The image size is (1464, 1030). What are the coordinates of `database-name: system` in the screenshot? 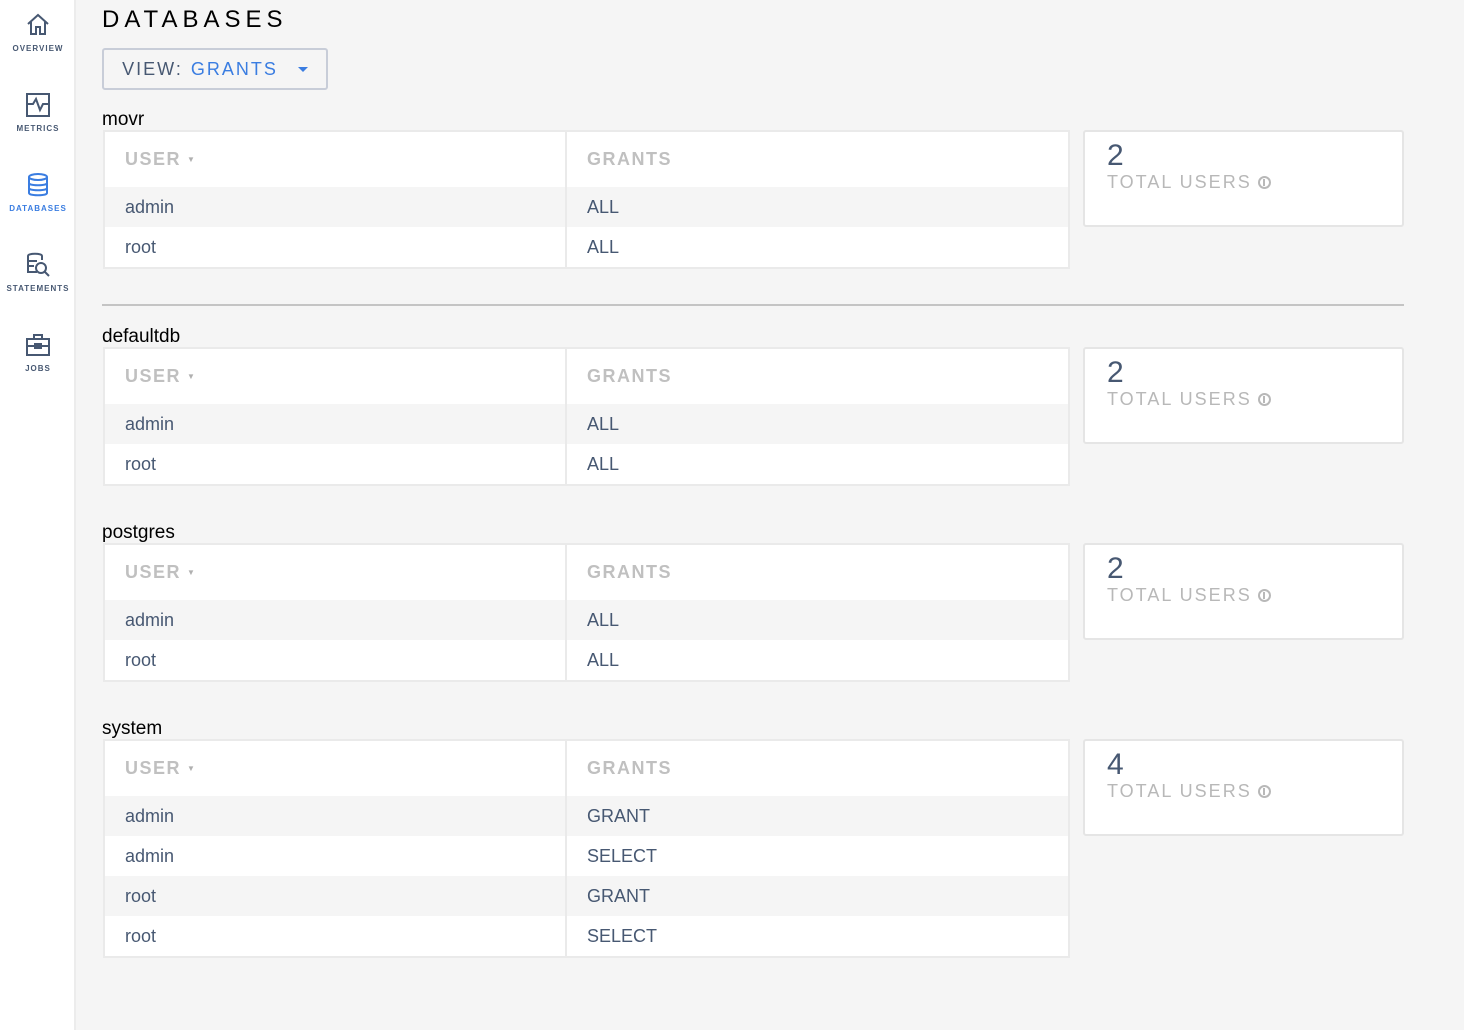 It's located at (132, 728).